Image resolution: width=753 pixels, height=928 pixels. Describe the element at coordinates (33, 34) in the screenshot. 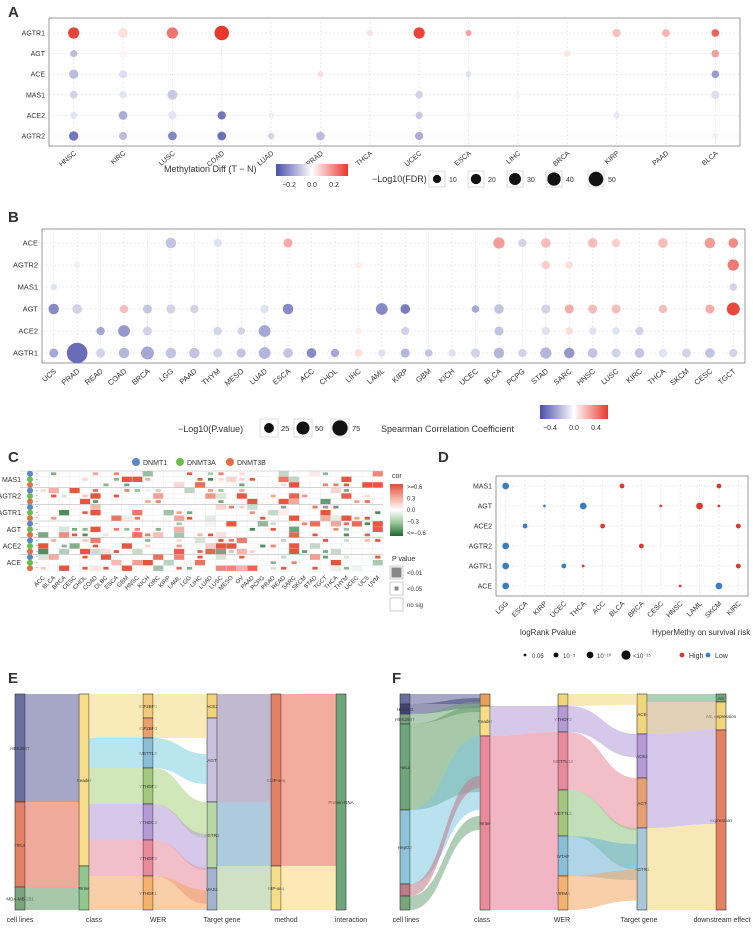

I see `y-tick-label: AGTR1` at that location.